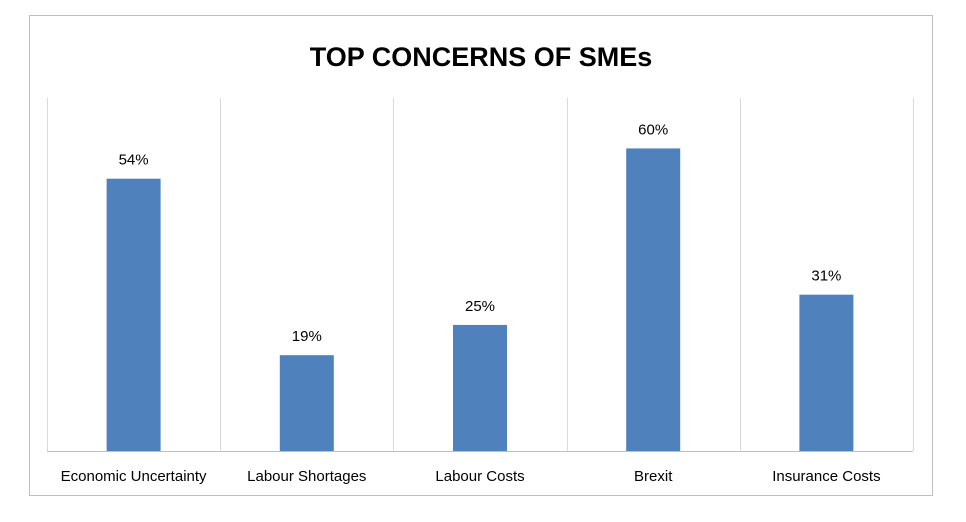 This screenshot has width=966, height=522. Describe the element at coordinates (307, 336) in the screenshot. I see `data-label: 19%` at that location.